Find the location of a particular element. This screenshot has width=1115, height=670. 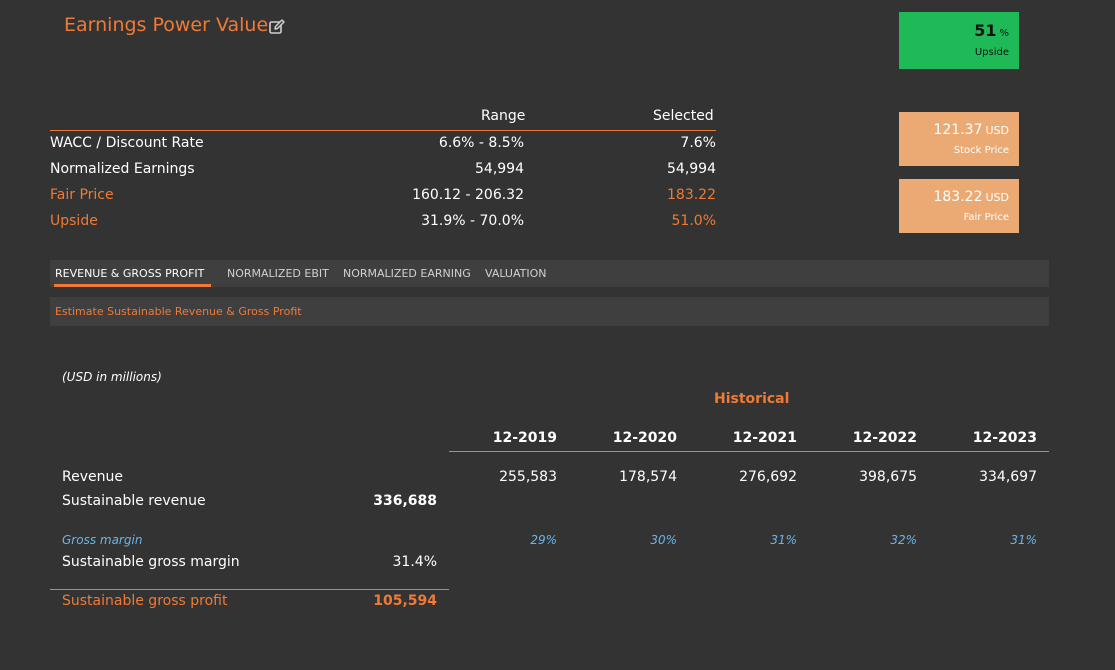

revenue-label: Revenue is located at coordinates (92, 477).